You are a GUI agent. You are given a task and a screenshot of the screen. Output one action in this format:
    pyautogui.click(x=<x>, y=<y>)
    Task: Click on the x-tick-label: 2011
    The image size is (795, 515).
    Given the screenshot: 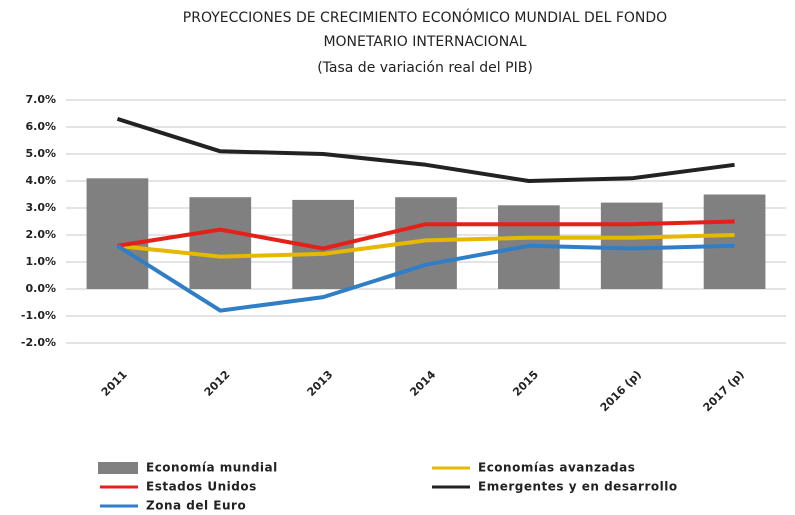 What is the action you would take?
    pyautogui.click(x=114, y=383)
    